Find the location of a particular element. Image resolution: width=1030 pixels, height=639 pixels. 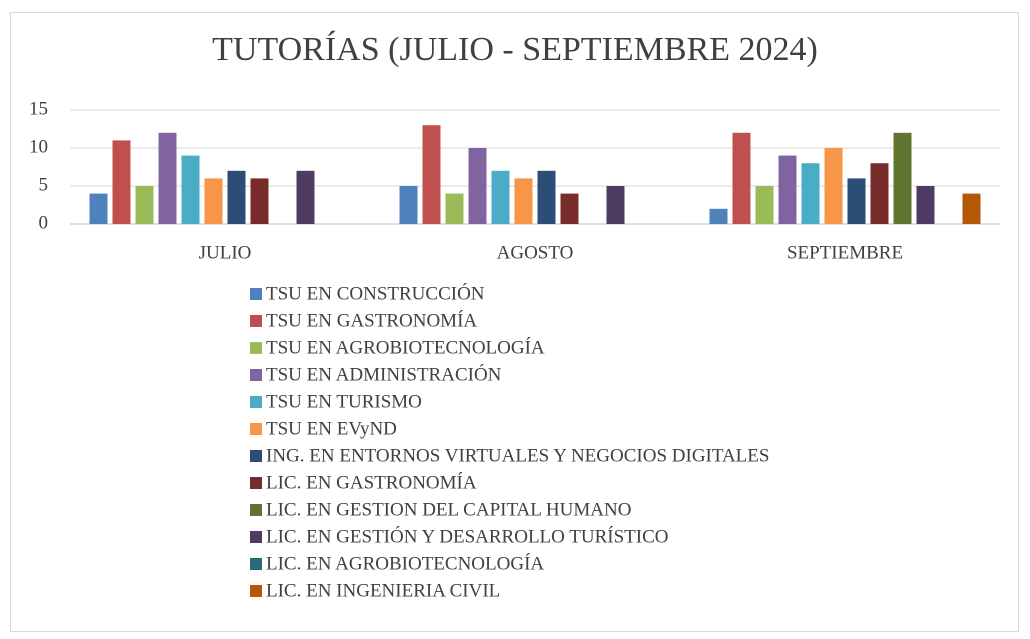

legend-label: LIC. EN AGROBIOTECNOLOGÍA is located at coordinates (405, 563).